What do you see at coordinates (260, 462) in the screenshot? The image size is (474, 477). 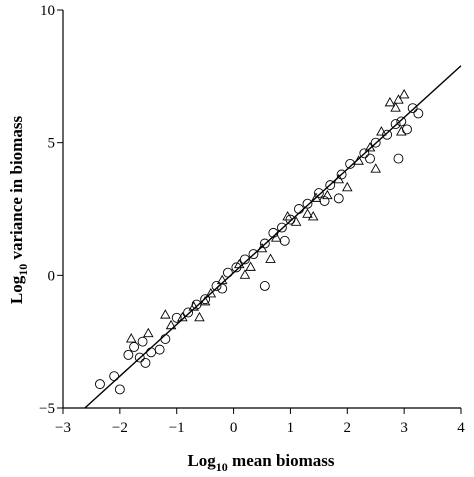 I see `x-axis-title: Log10 mean biomass` at bounding box center [260, 462].